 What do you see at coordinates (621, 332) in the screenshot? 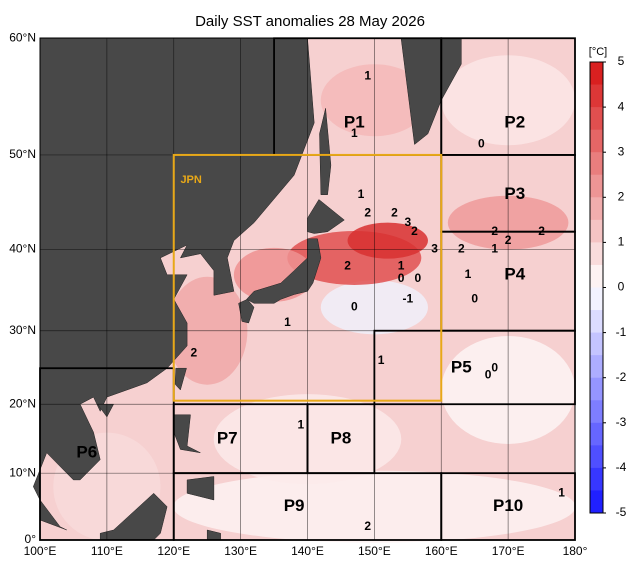
I see `colorbar-tick-label: -1` at bounding box center [621, 332].